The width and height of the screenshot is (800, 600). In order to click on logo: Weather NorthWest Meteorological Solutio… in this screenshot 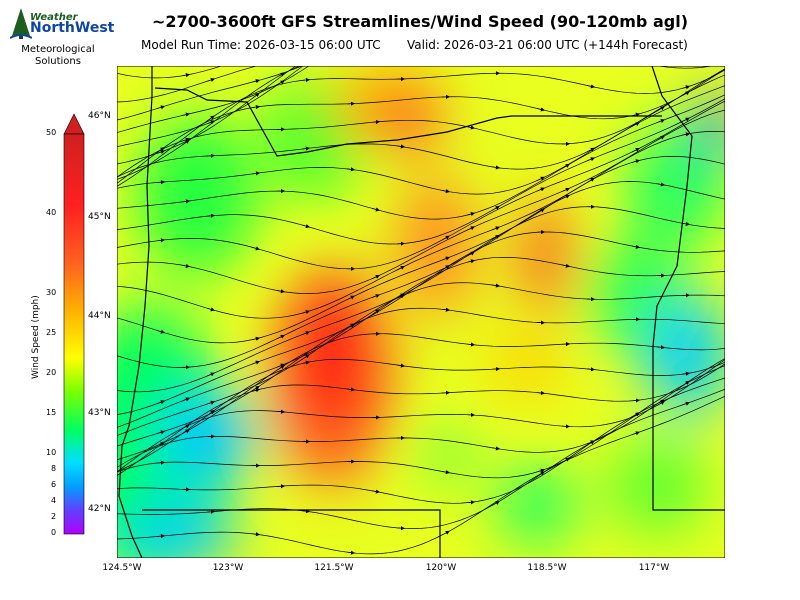, I will do `click(60, 38)`.